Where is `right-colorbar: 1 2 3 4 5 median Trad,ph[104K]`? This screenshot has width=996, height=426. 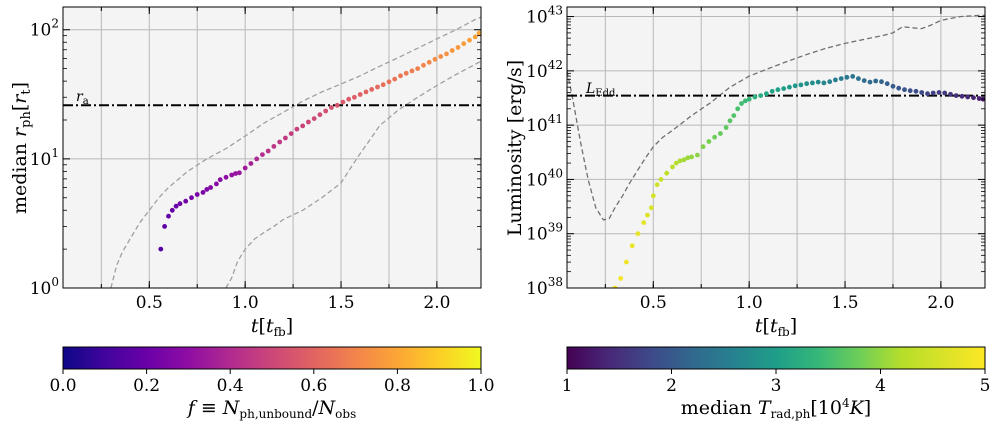
right-colorbar: 1 2 3 4 5 median Trad,ph[104K] is located at coordinates (776, 383).